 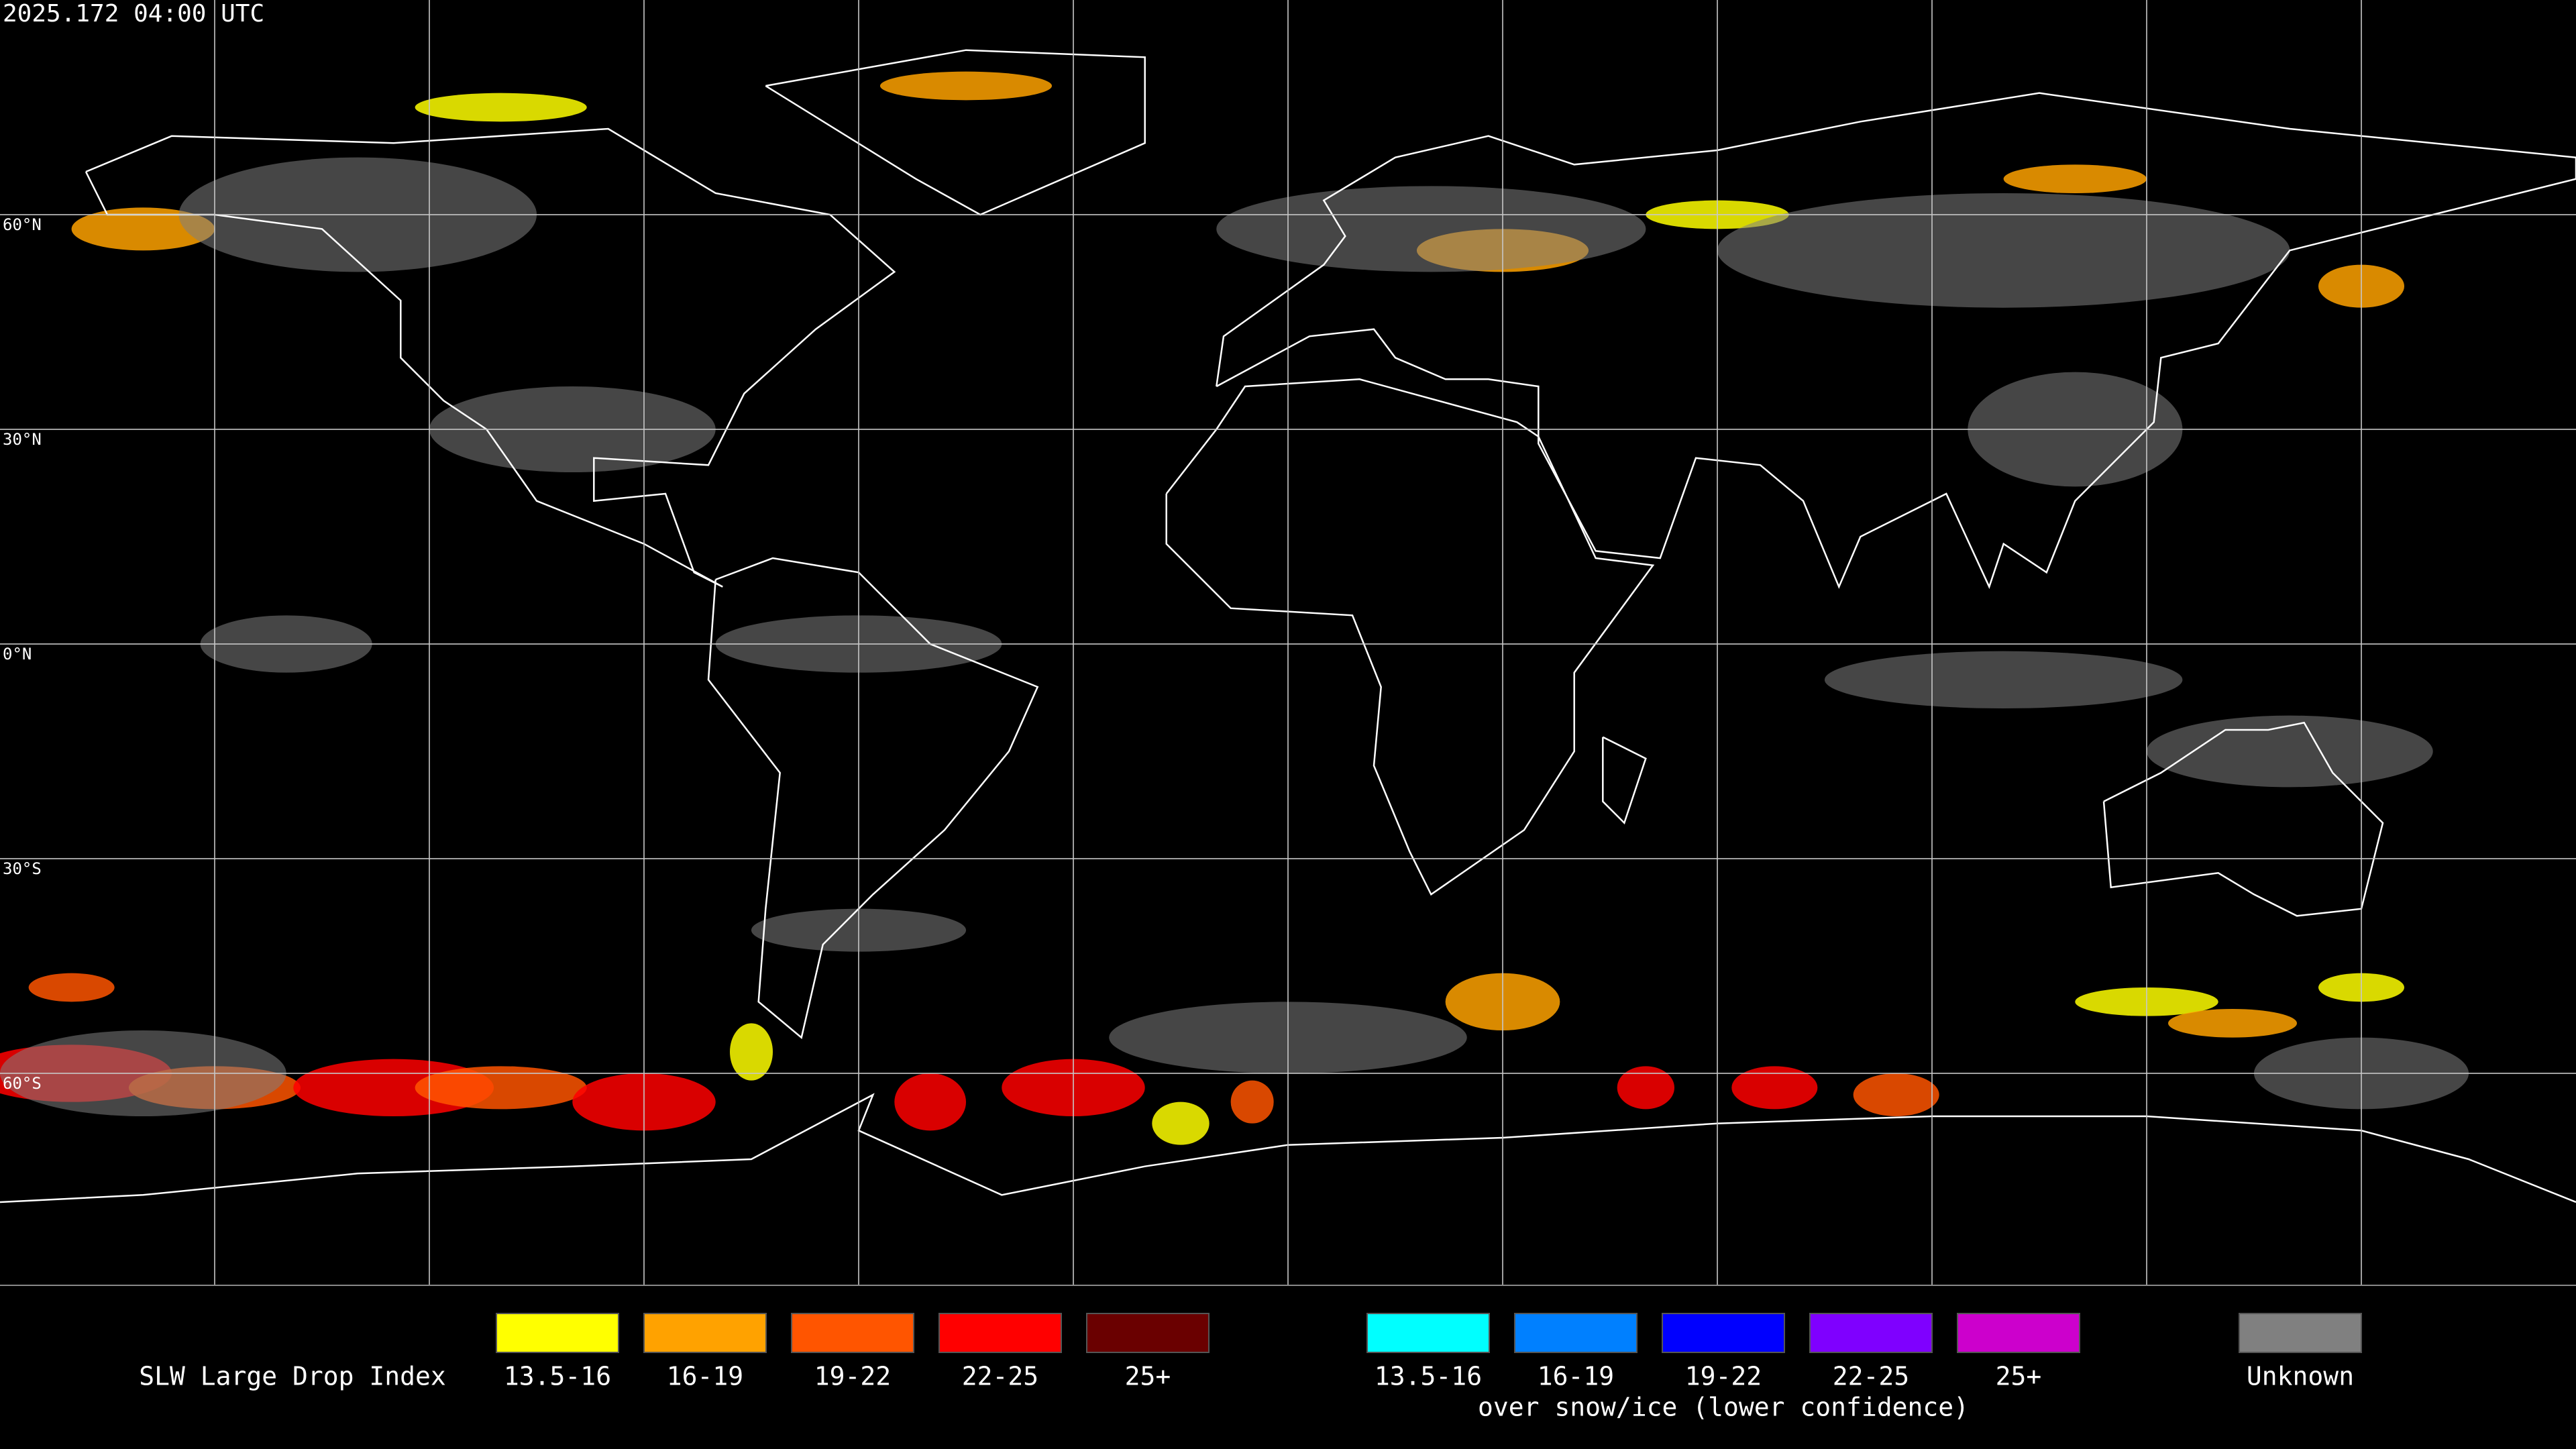 What do you see at coordinates (17, 654) in the screenshot?
I see `lat-label: 0°N` at bounding box center [17, 654].